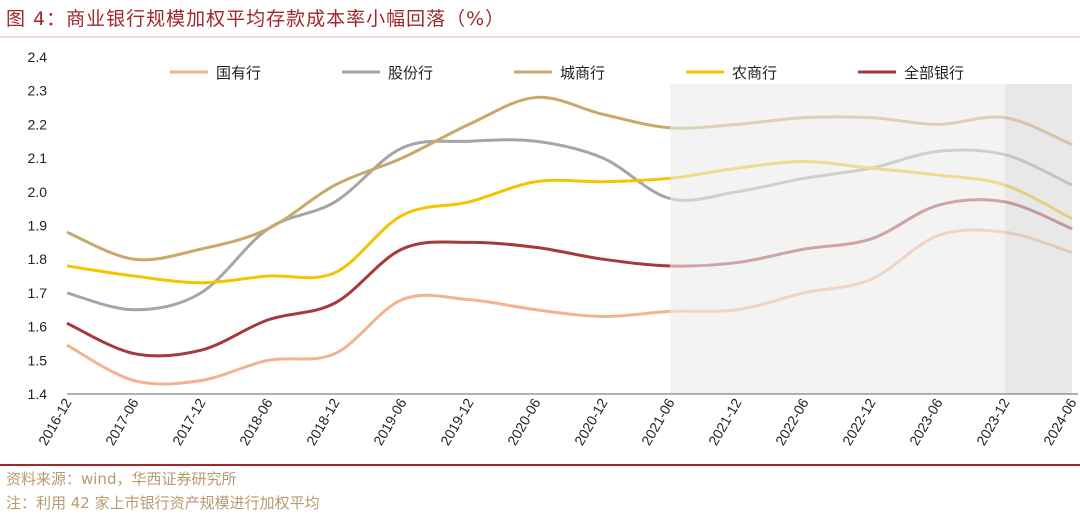 The height and width of the screenshot is (521, 1080). Describe the element at coordinates (540, 37) in the screenshot. I see `title-divider` at that location.